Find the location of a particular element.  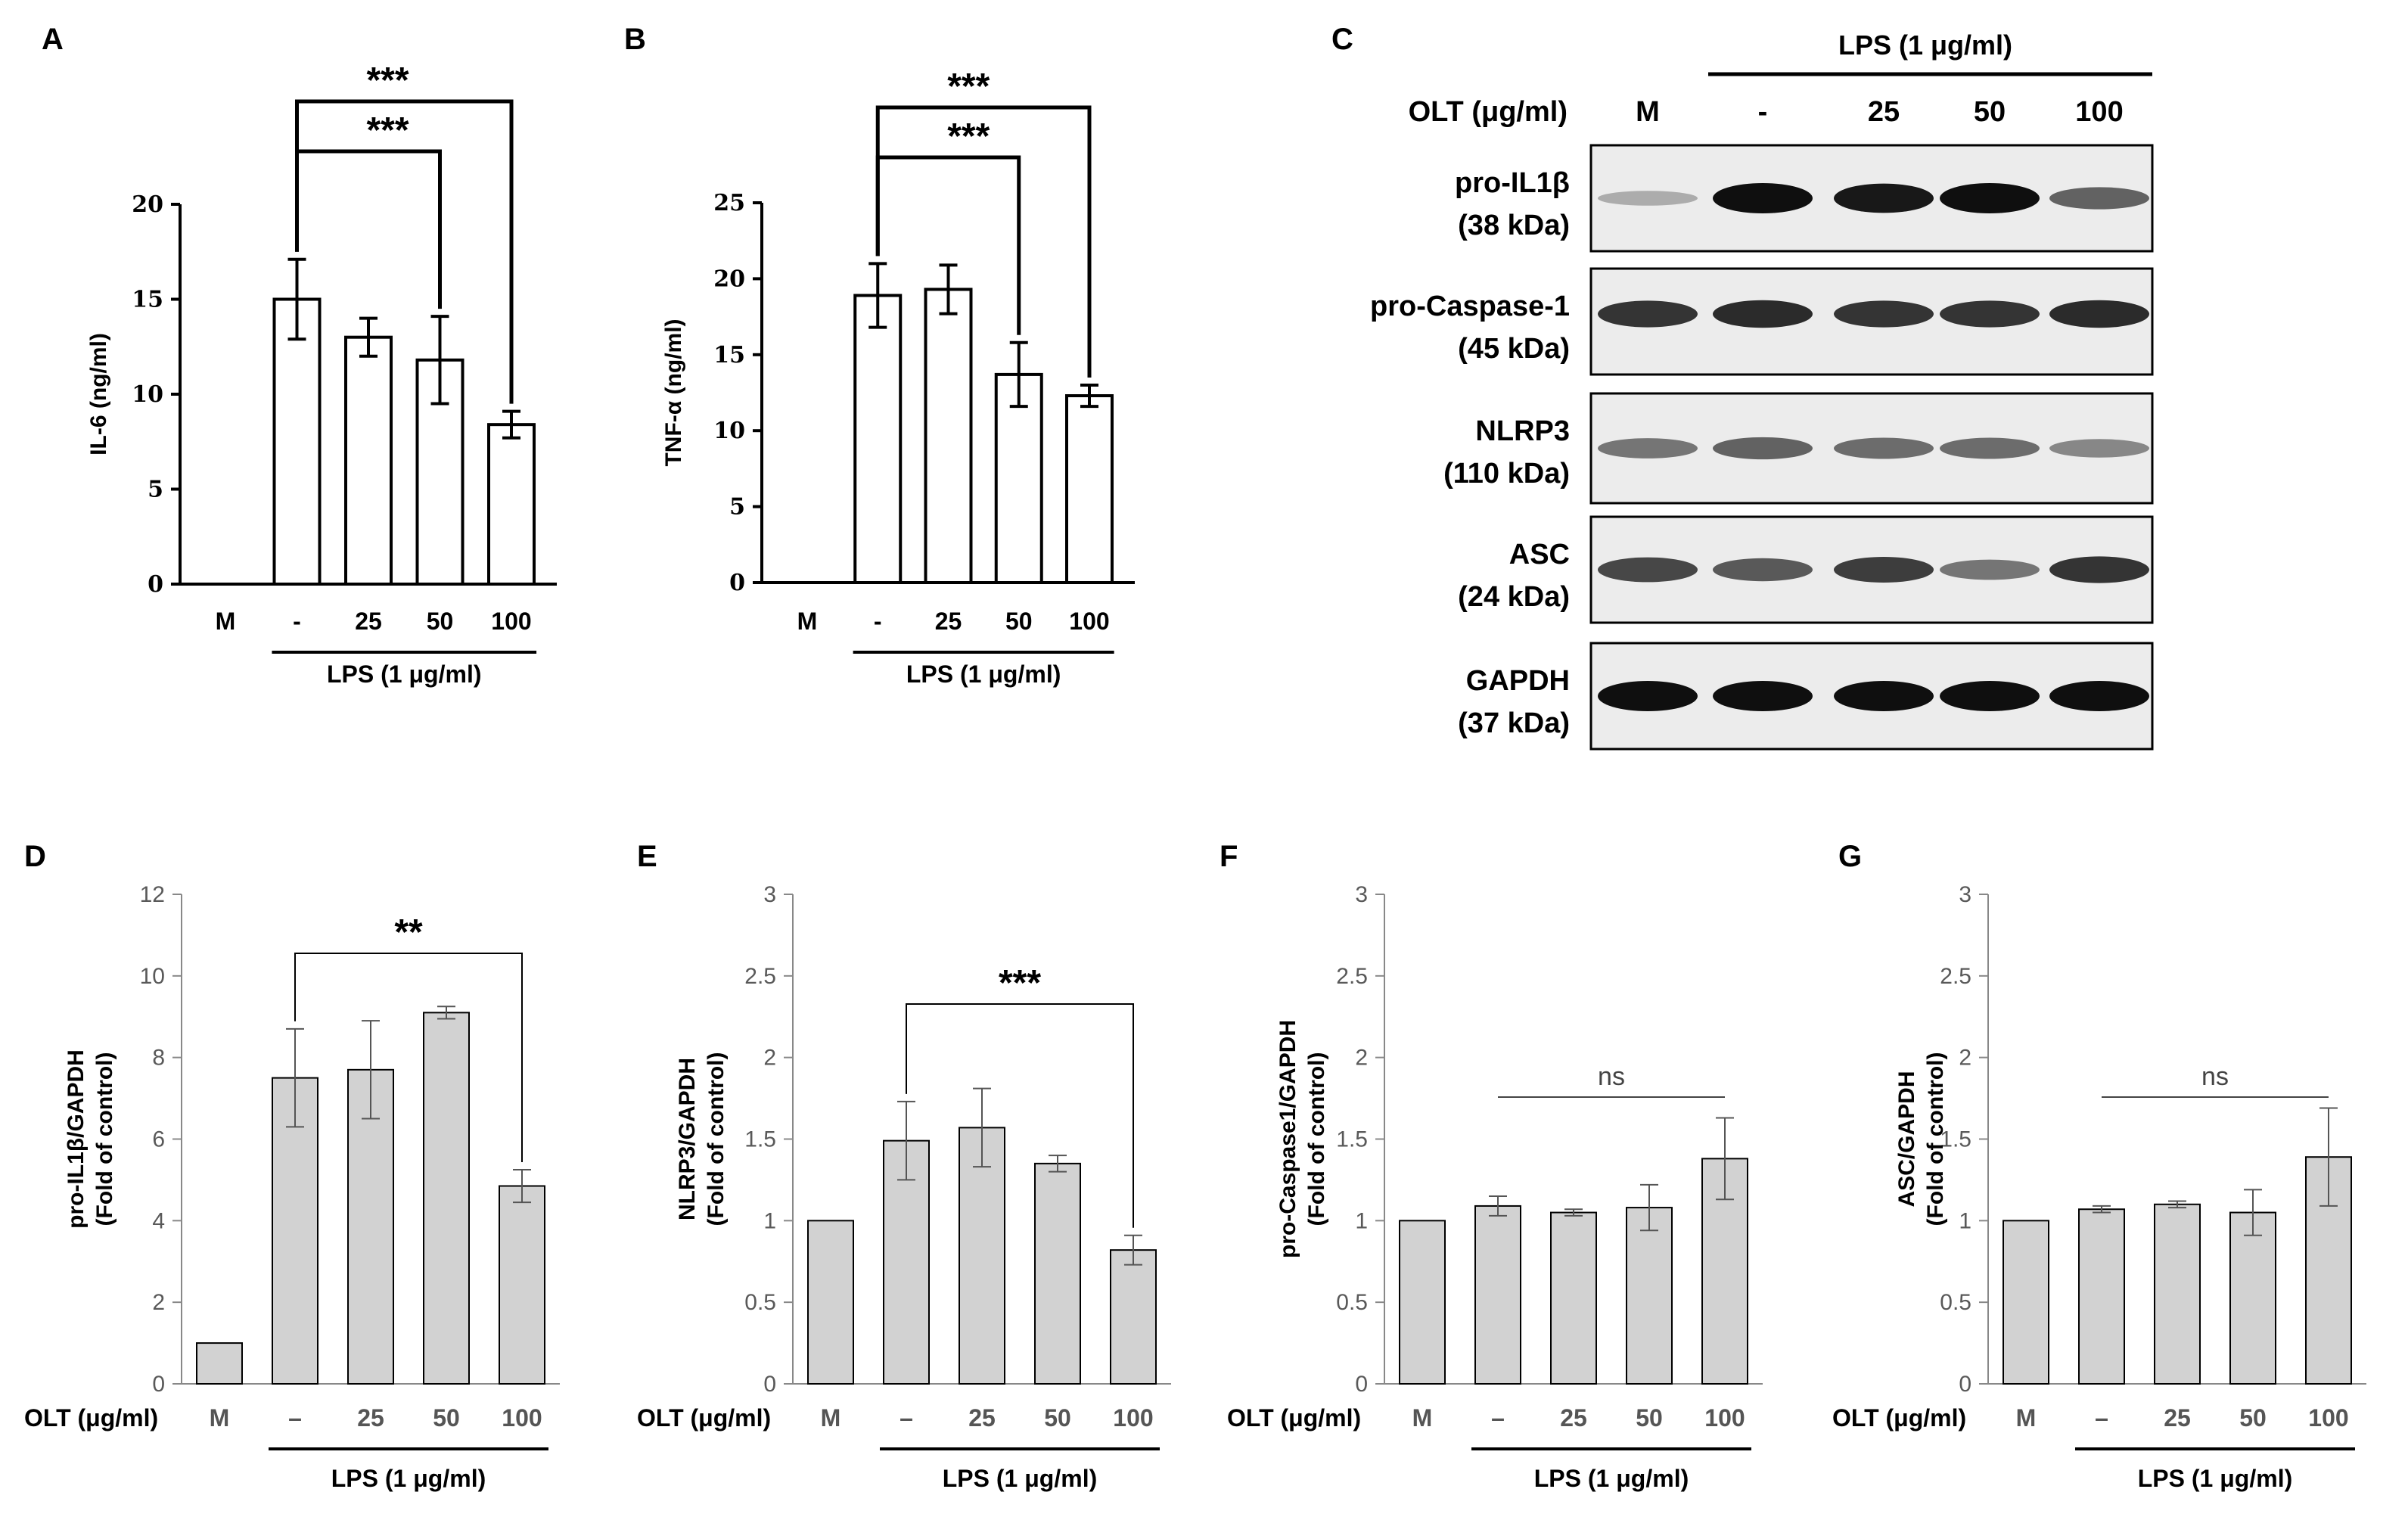

blot-row-gapdh: GAPDH (37 kDa) is located at coordinates (1806, 696).